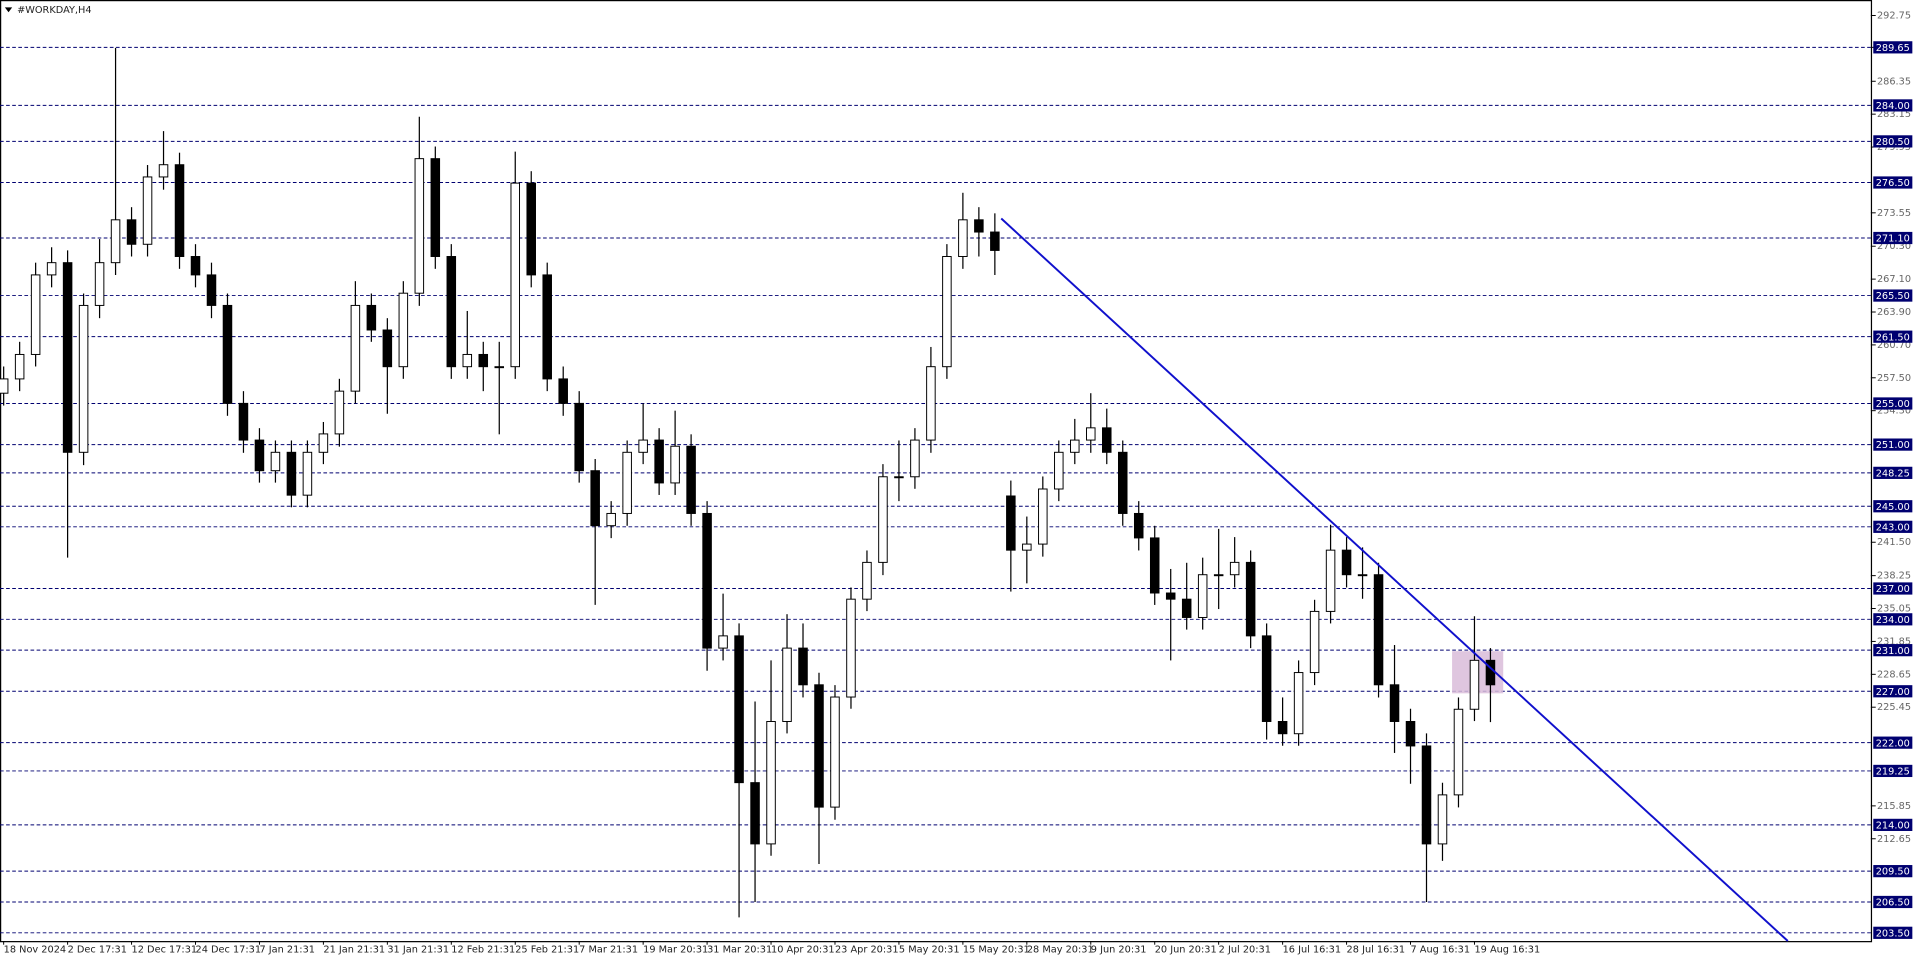 This screenshot has width=1916, height=963. What do you see at coordinates (608, 950) in the screenshot?
I see `x-tick-label: 7 Mar 21:31` at bounding box center [608, 950].